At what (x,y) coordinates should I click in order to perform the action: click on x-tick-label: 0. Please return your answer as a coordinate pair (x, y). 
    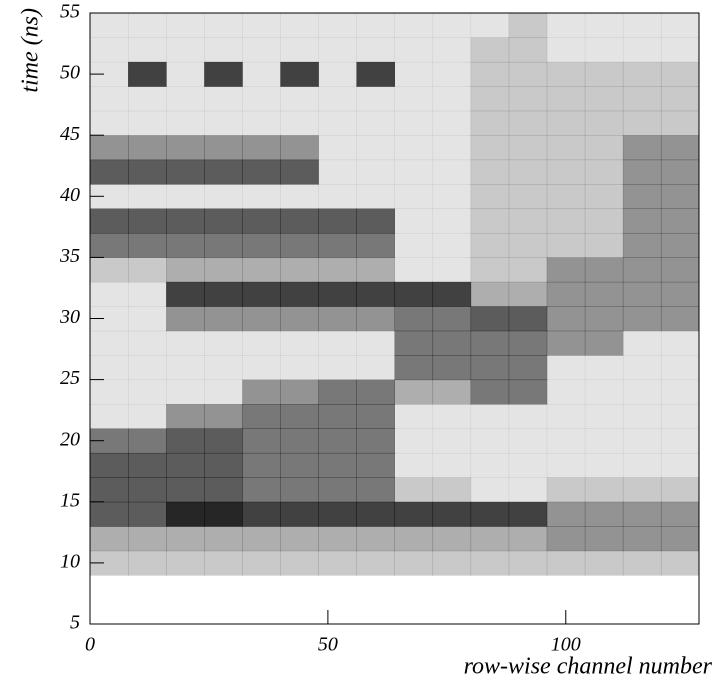
    Looking at the image, I should click on (90, 645).